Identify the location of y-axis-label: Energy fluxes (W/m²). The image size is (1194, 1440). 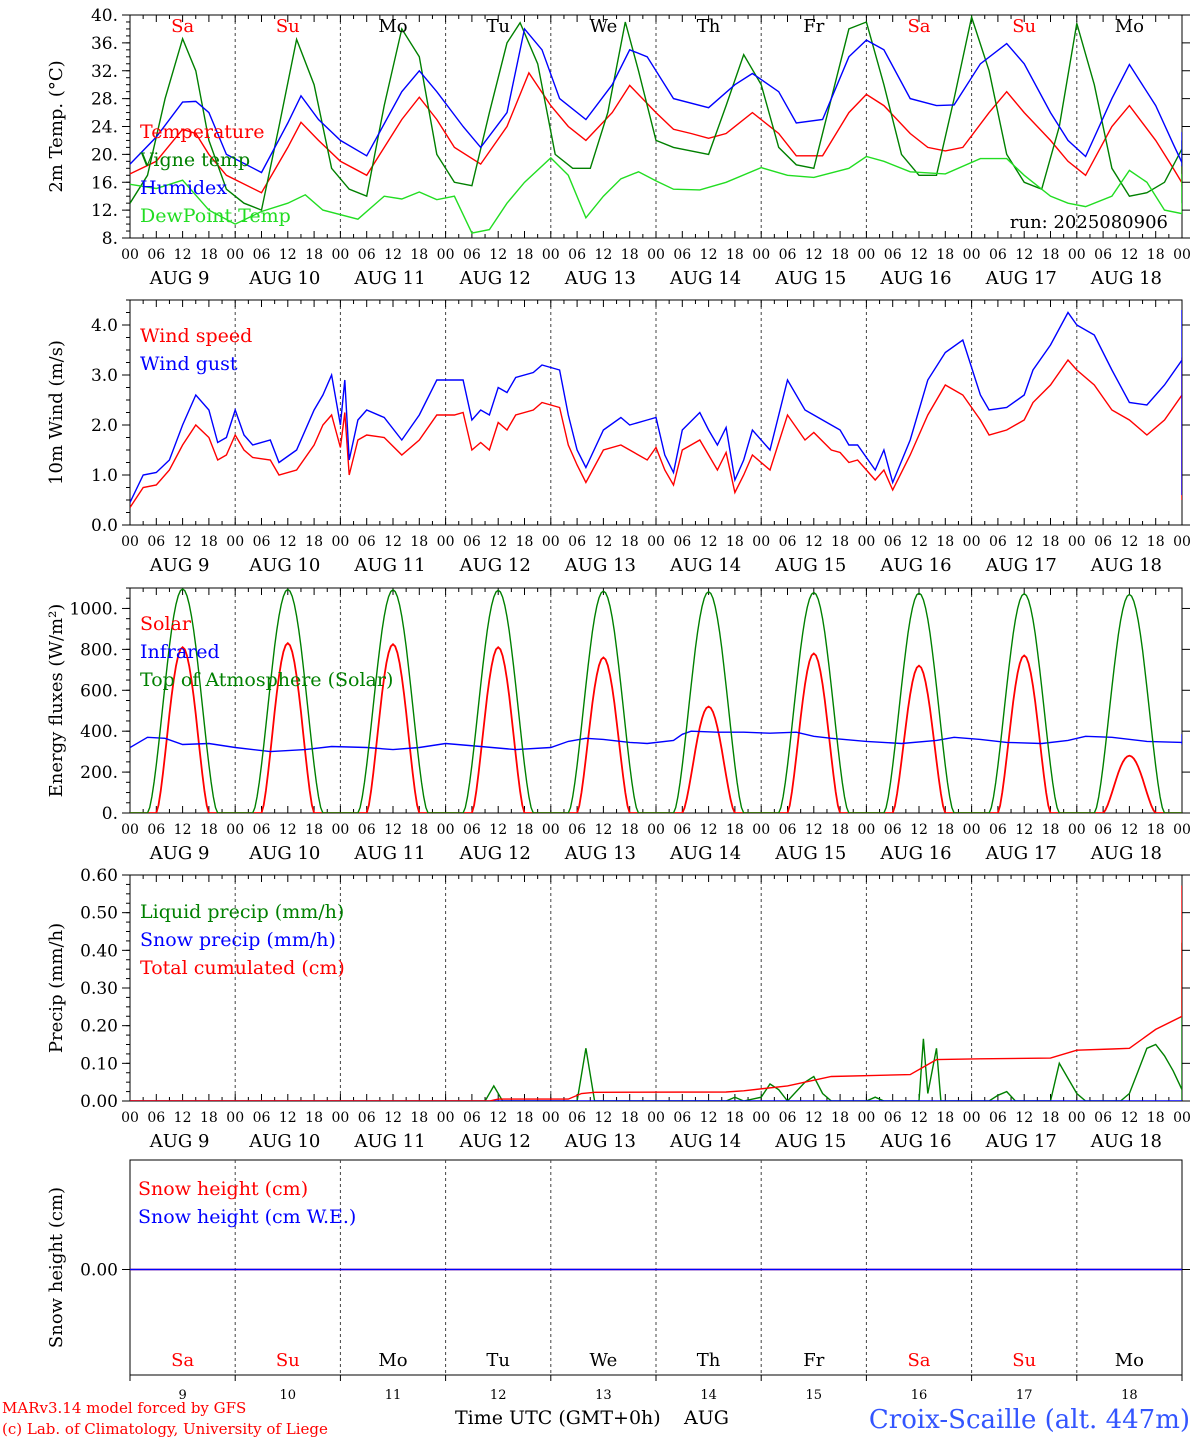
(56, 701).